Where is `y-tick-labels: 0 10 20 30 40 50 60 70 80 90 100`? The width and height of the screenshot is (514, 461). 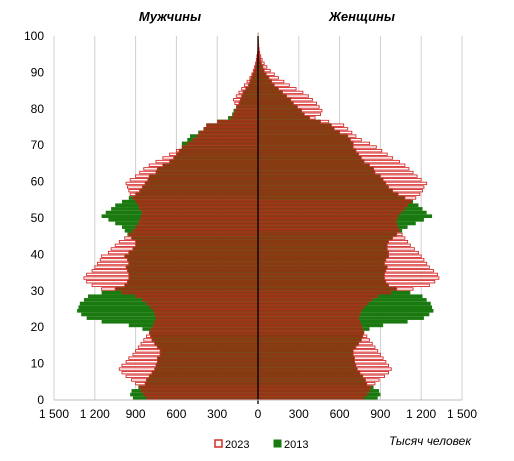 y-tick-labels: 0 10 20 30 40 50 60 70 80 90 100 is located at coordinates (34, 218).